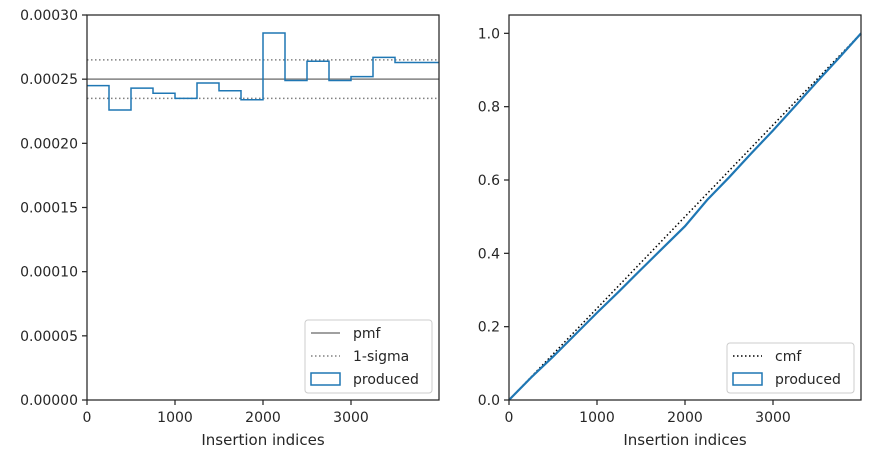 Image resolution: width=871 pixels, height=459 pixels. I want to click on legend-label-pmf: pmf, so click(367, 334).